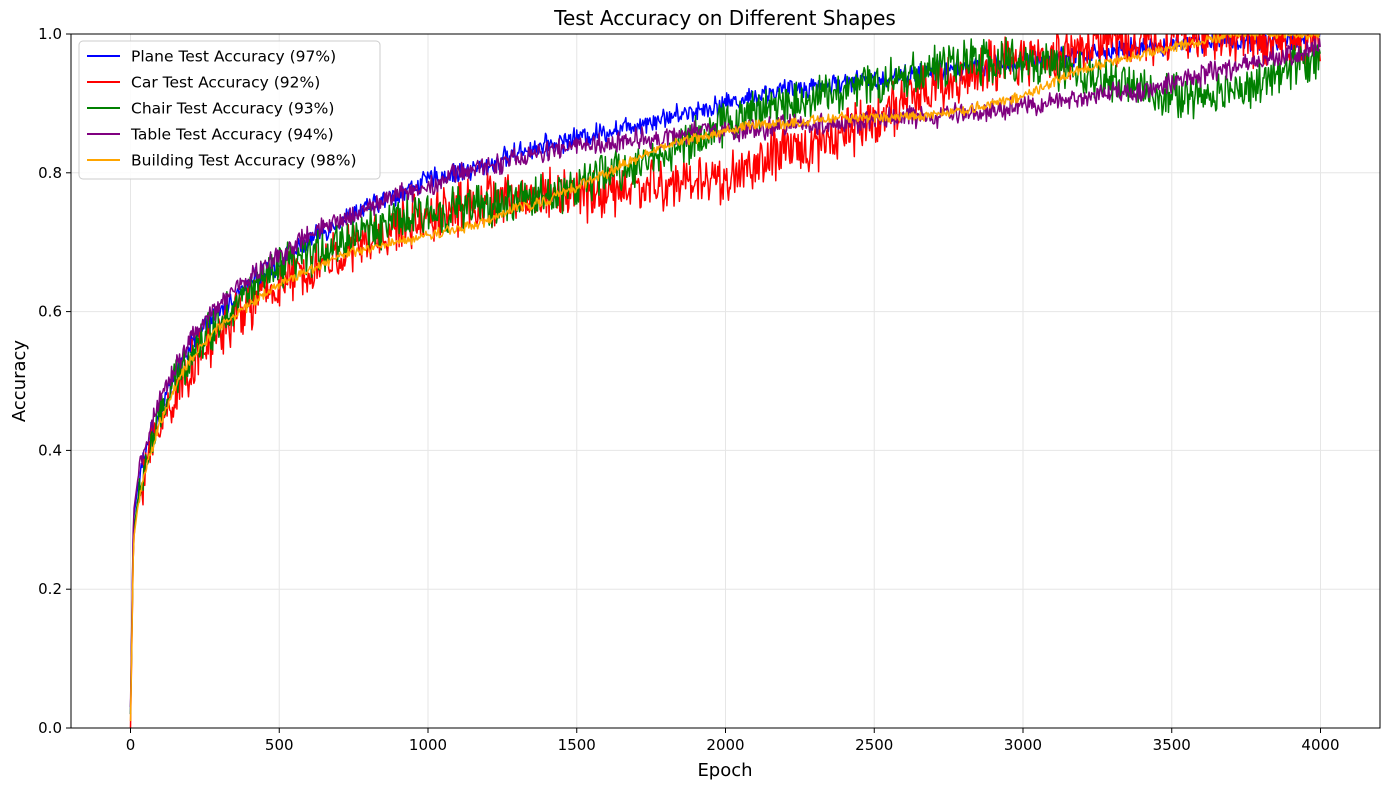 This screenshot has width=1389, height=790. Describe the element at coordinates (279, 745) in the screenshot. I see `x-tick-label: 500` at that location.